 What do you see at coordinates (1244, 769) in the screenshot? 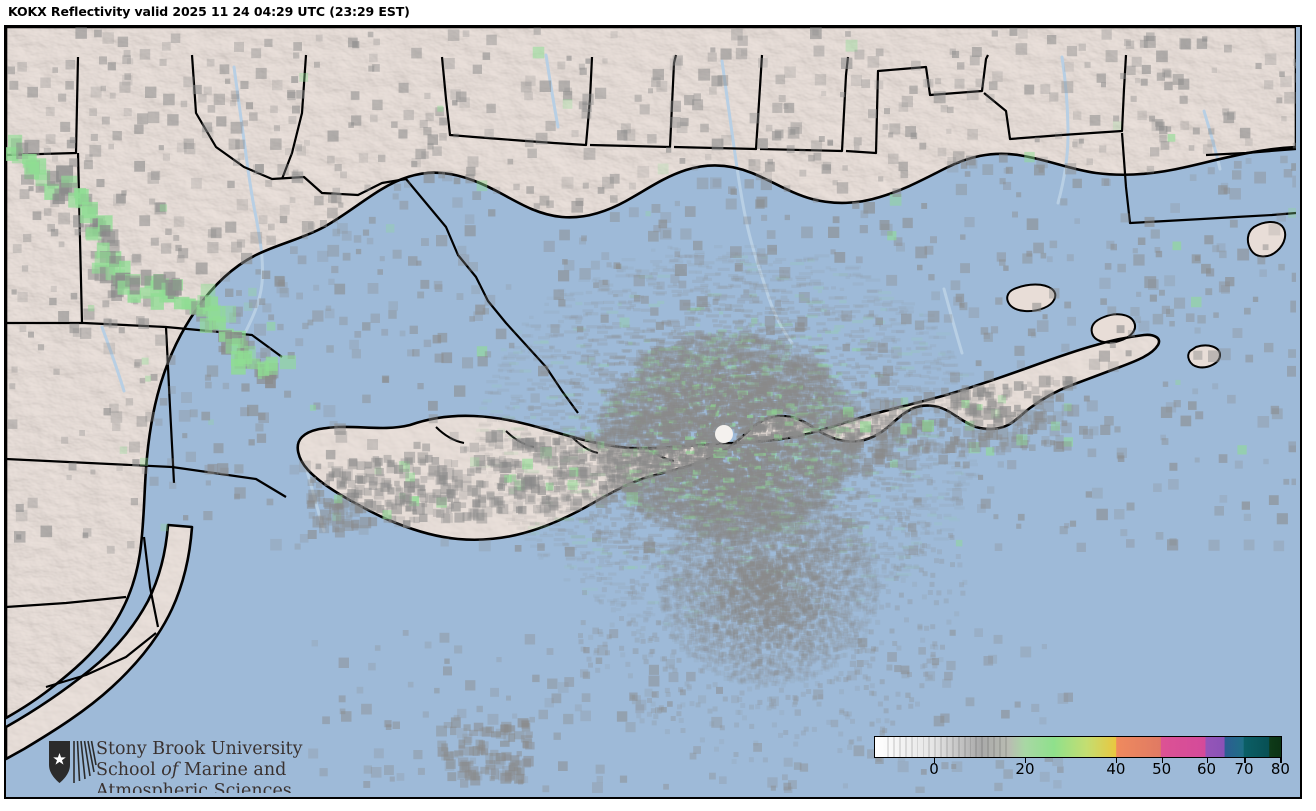
I see `colorbar-tick-label: 70` at bounding box center [1244, 769].